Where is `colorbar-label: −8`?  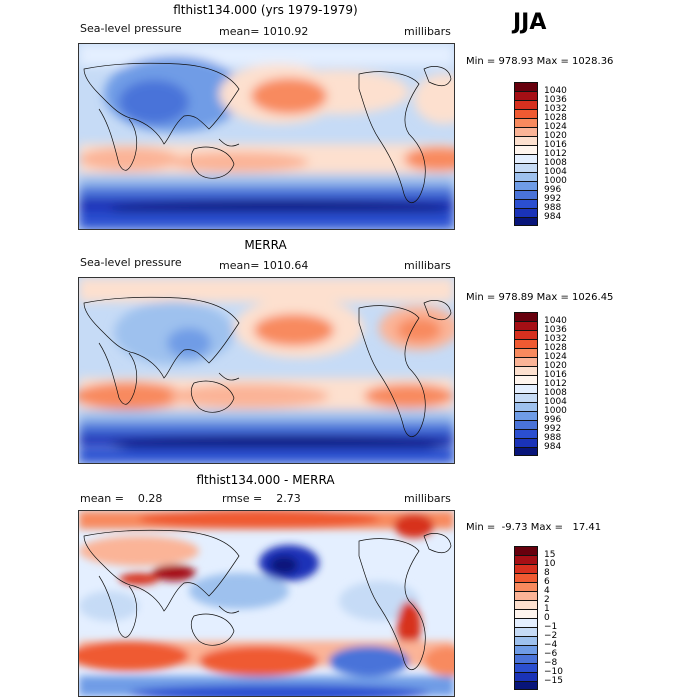
colorbar-label: −8 is located at coordinates (551, 663).